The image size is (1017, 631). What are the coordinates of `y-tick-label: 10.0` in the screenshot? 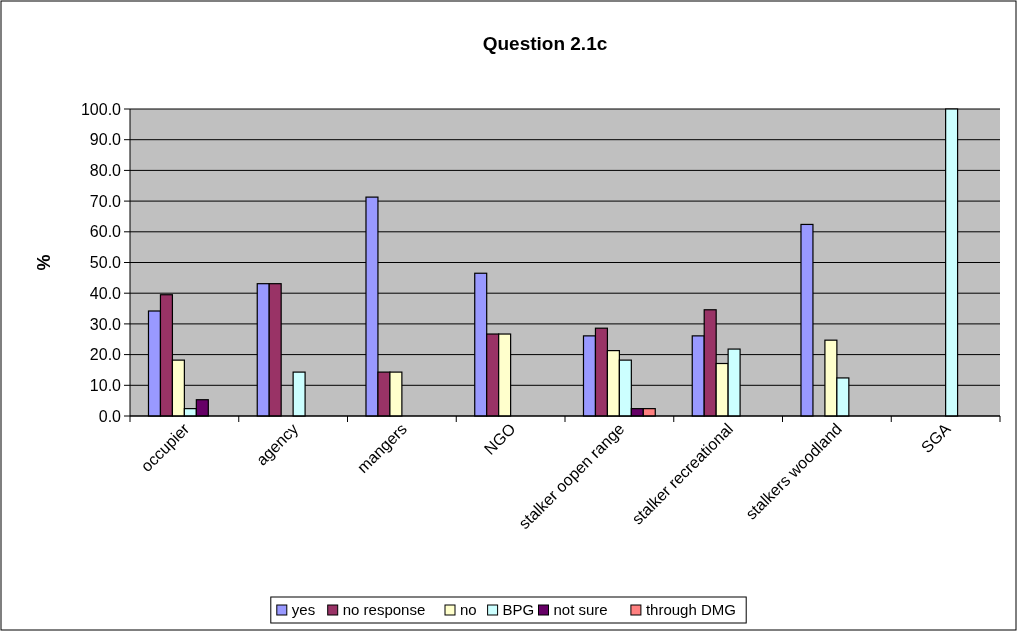 It's located at (105, 385).